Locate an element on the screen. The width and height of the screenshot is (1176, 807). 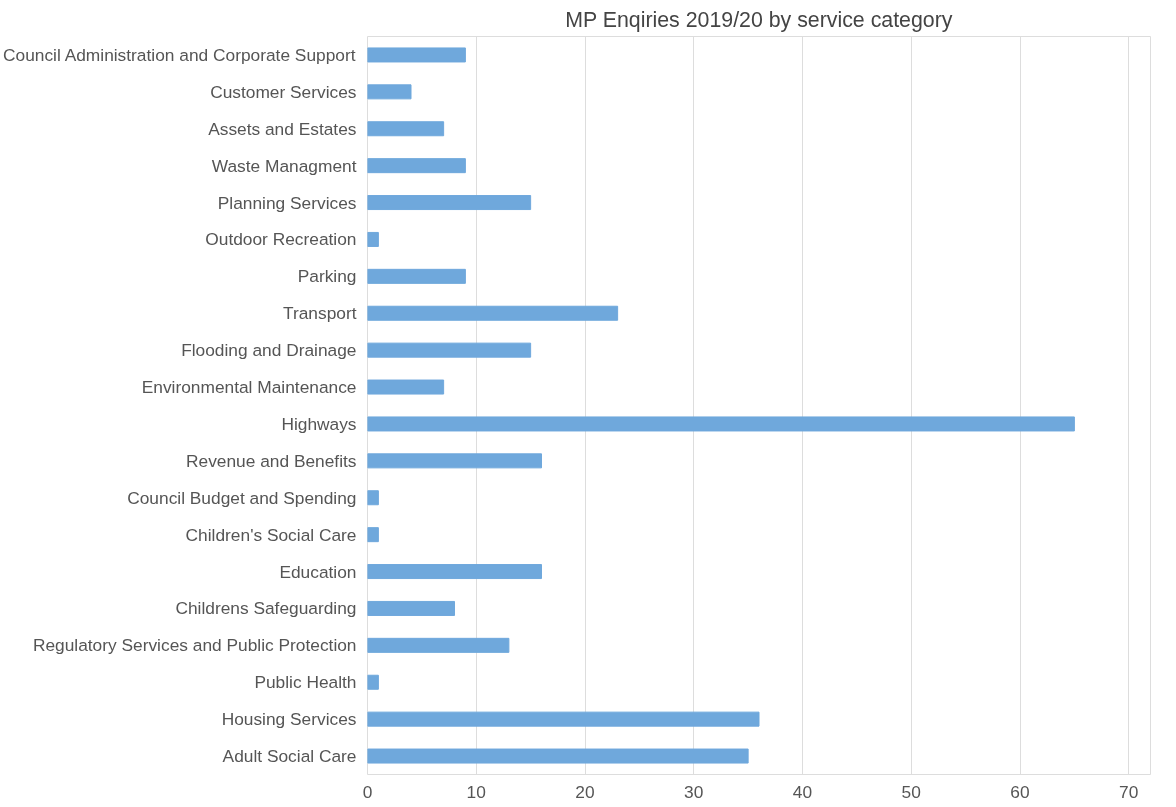
x-tick-label: 40 is located at coordinates (802, 791).